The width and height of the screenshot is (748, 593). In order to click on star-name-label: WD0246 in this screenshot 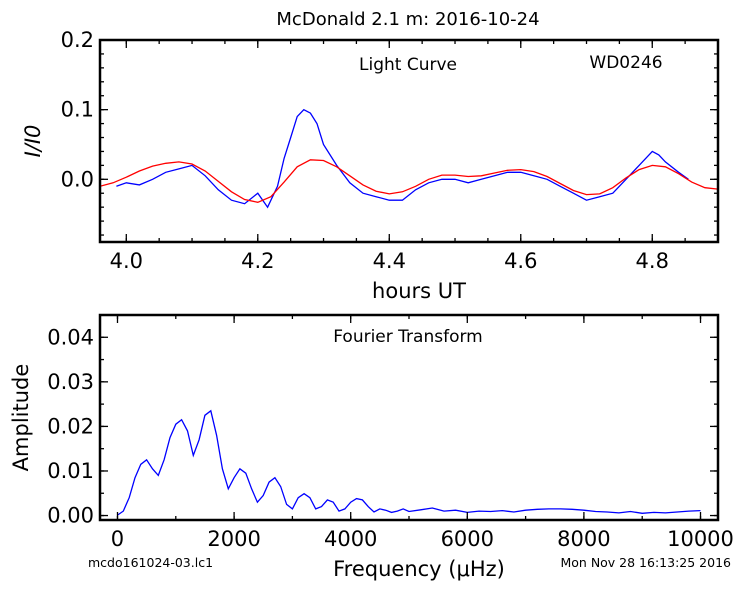, I will do `click(625, 63)`.